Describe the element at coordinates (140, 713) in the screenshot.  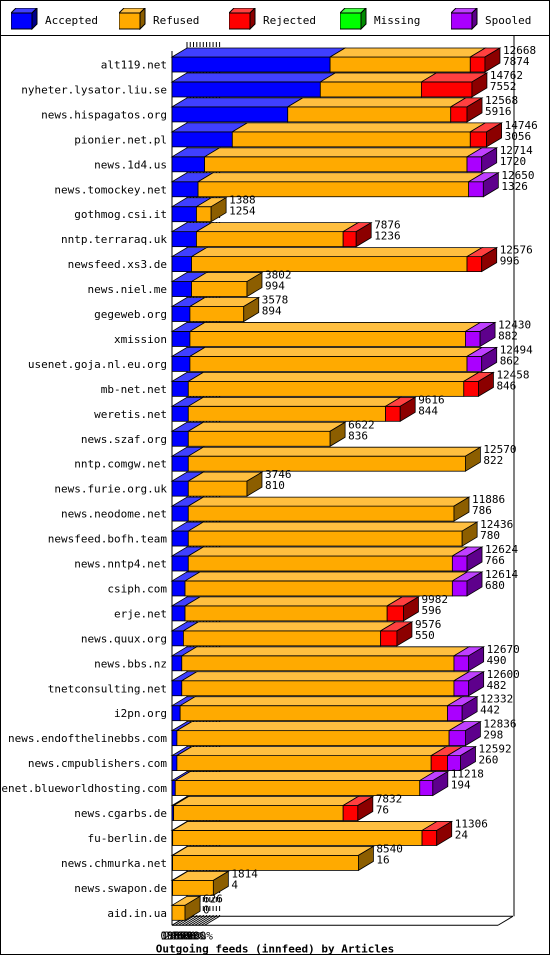
I see `row-label: i2pn.org` at that location.